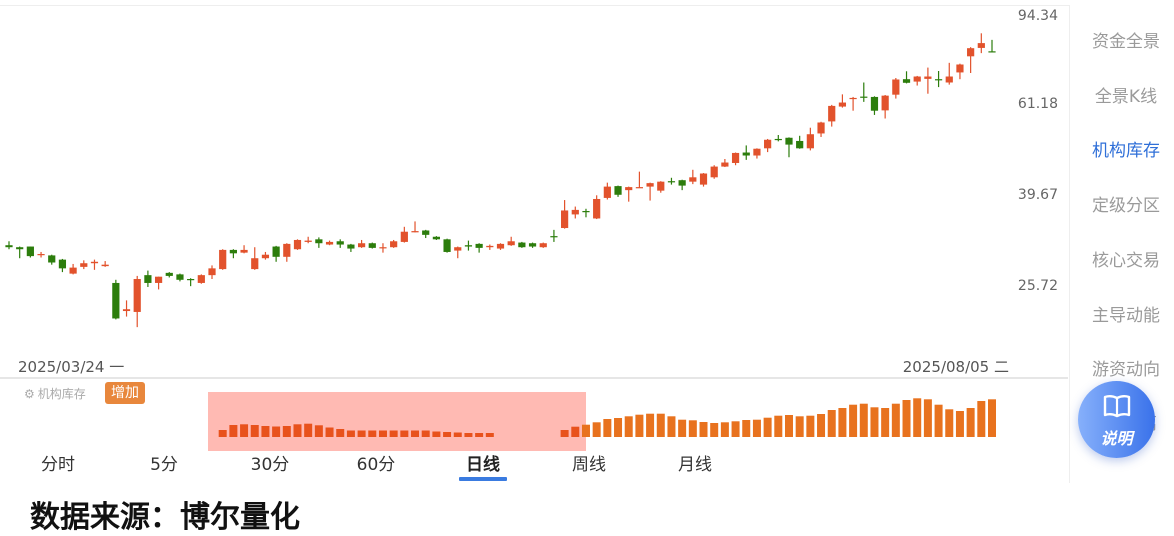 This screenshot has height=536, width=1174. What do you see at coordinates (55, 393) in the screenshot?
I see `indicator-label: ⚙ 机构库存` at bounding box center [55, 393].